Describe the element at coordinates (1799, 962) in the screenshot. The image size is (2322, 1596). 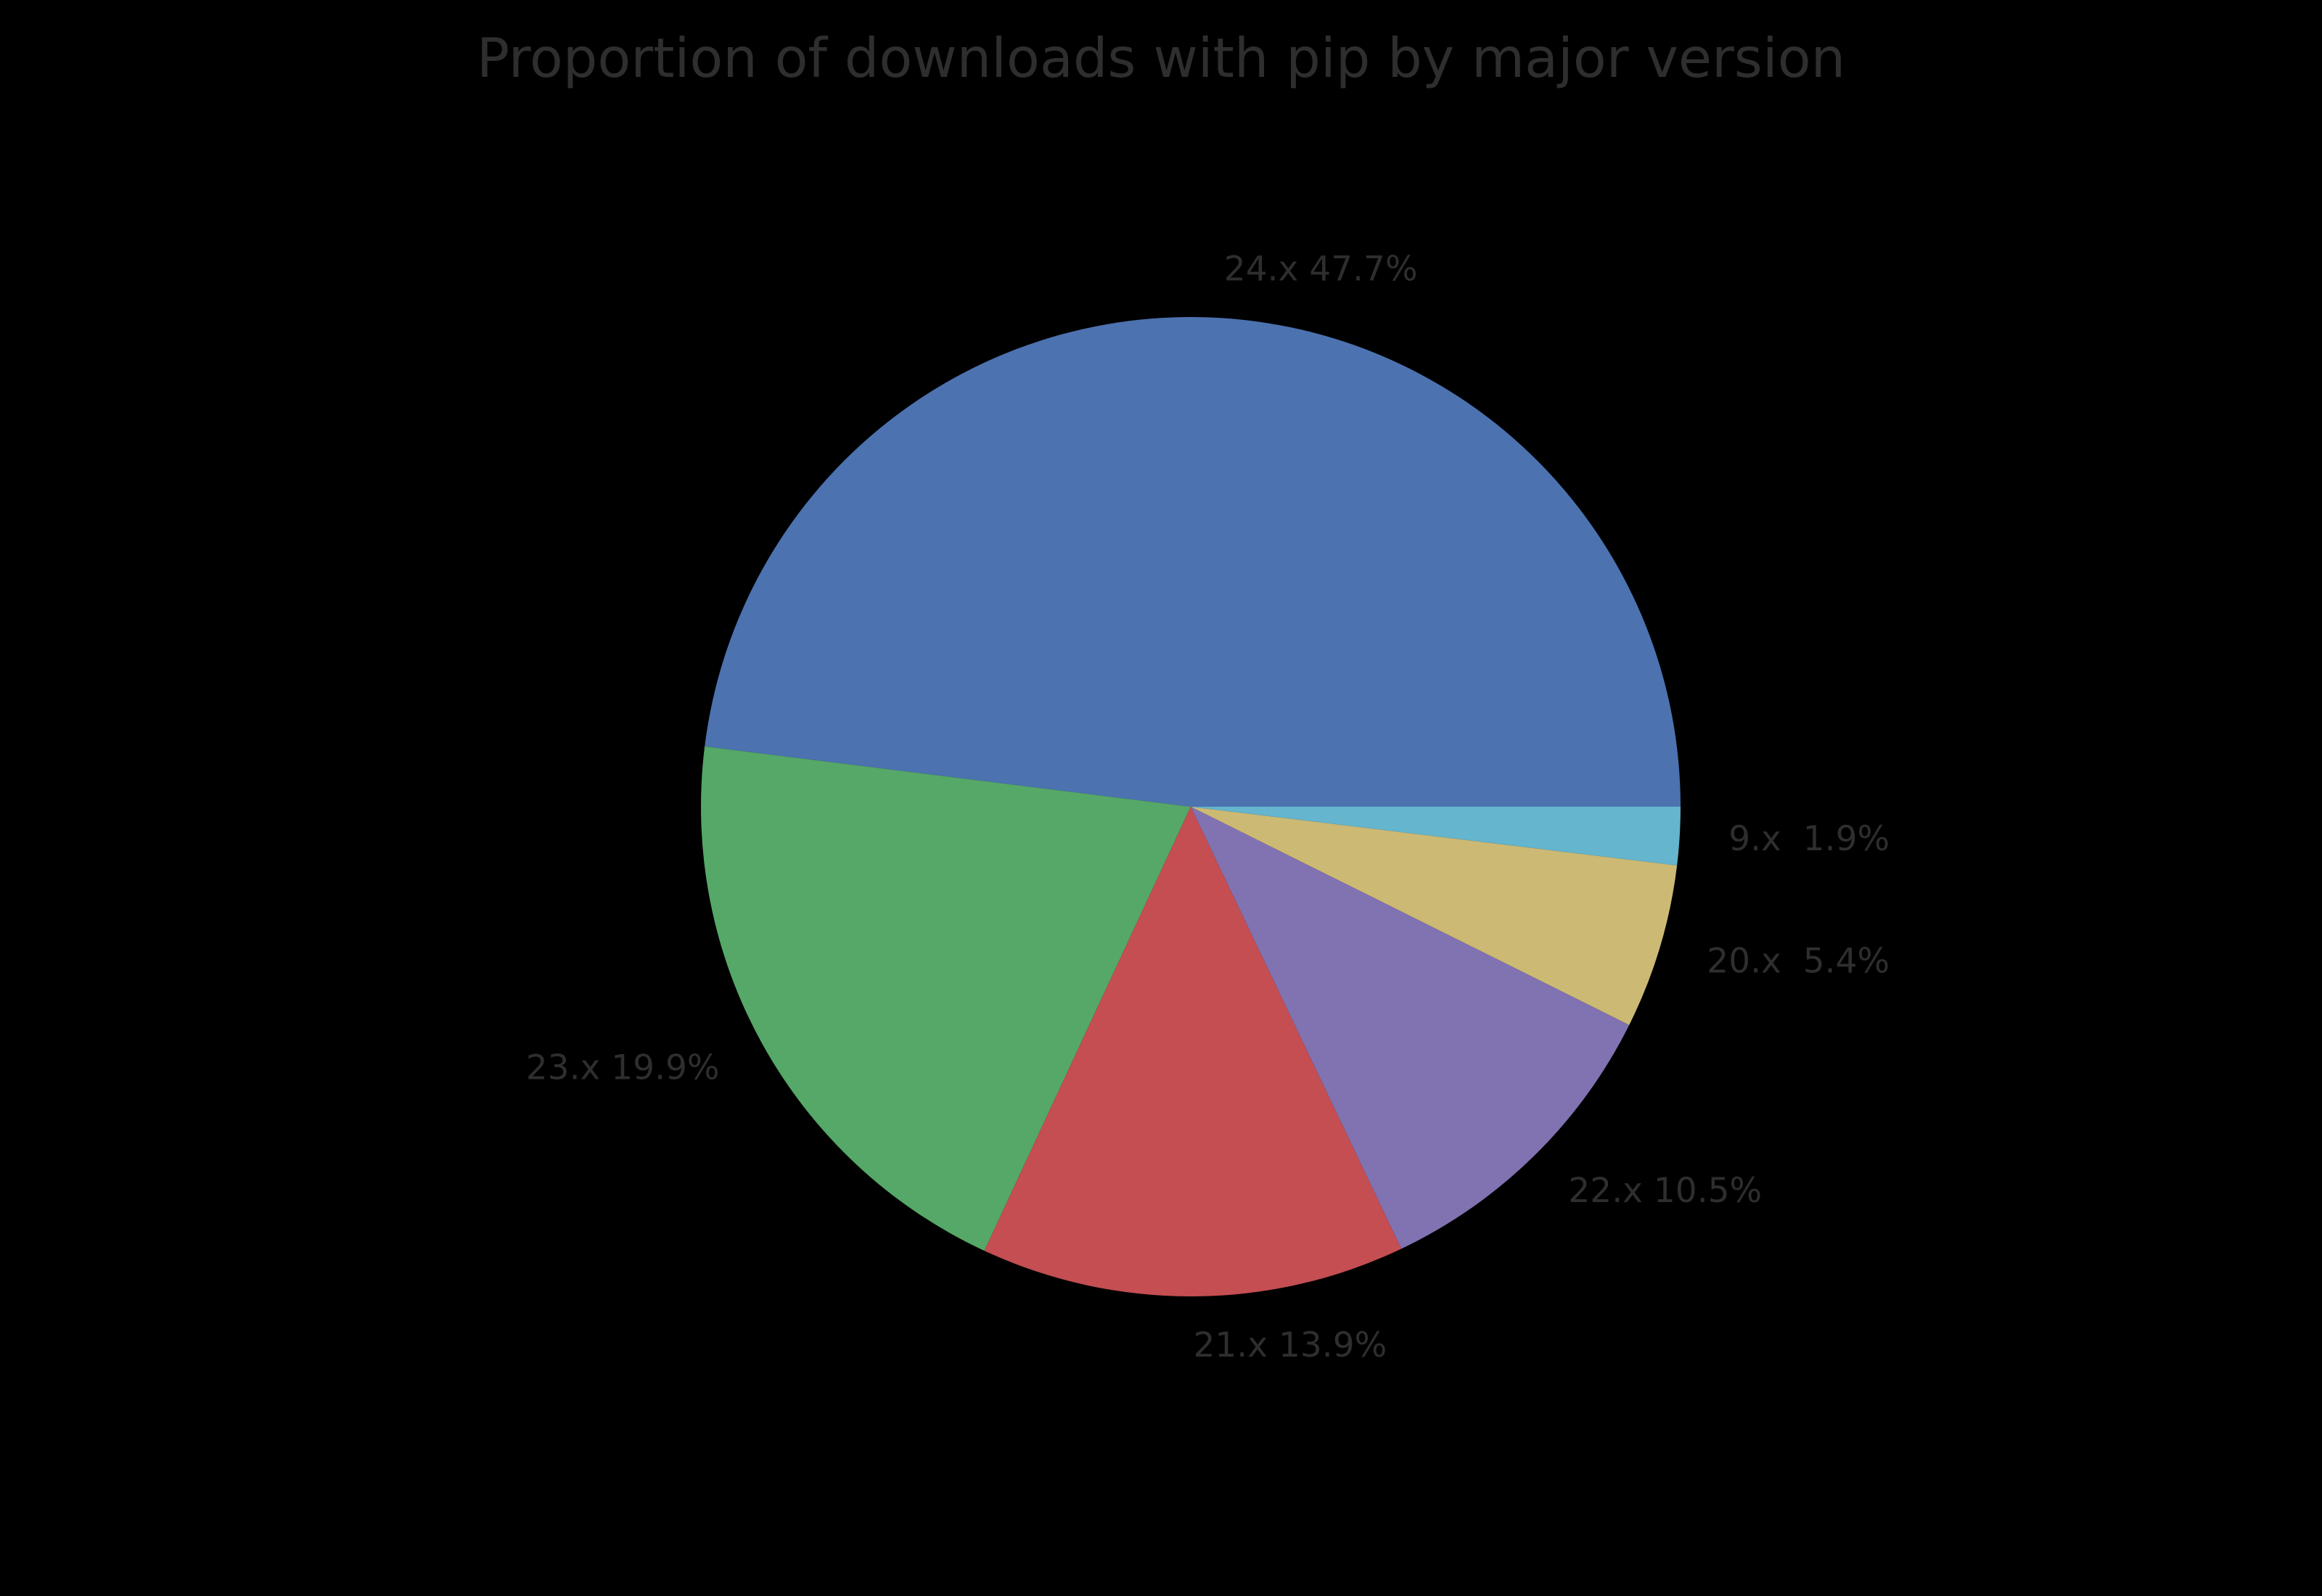
I see `pie-label-20x: 20.x 5.4%` at that location.